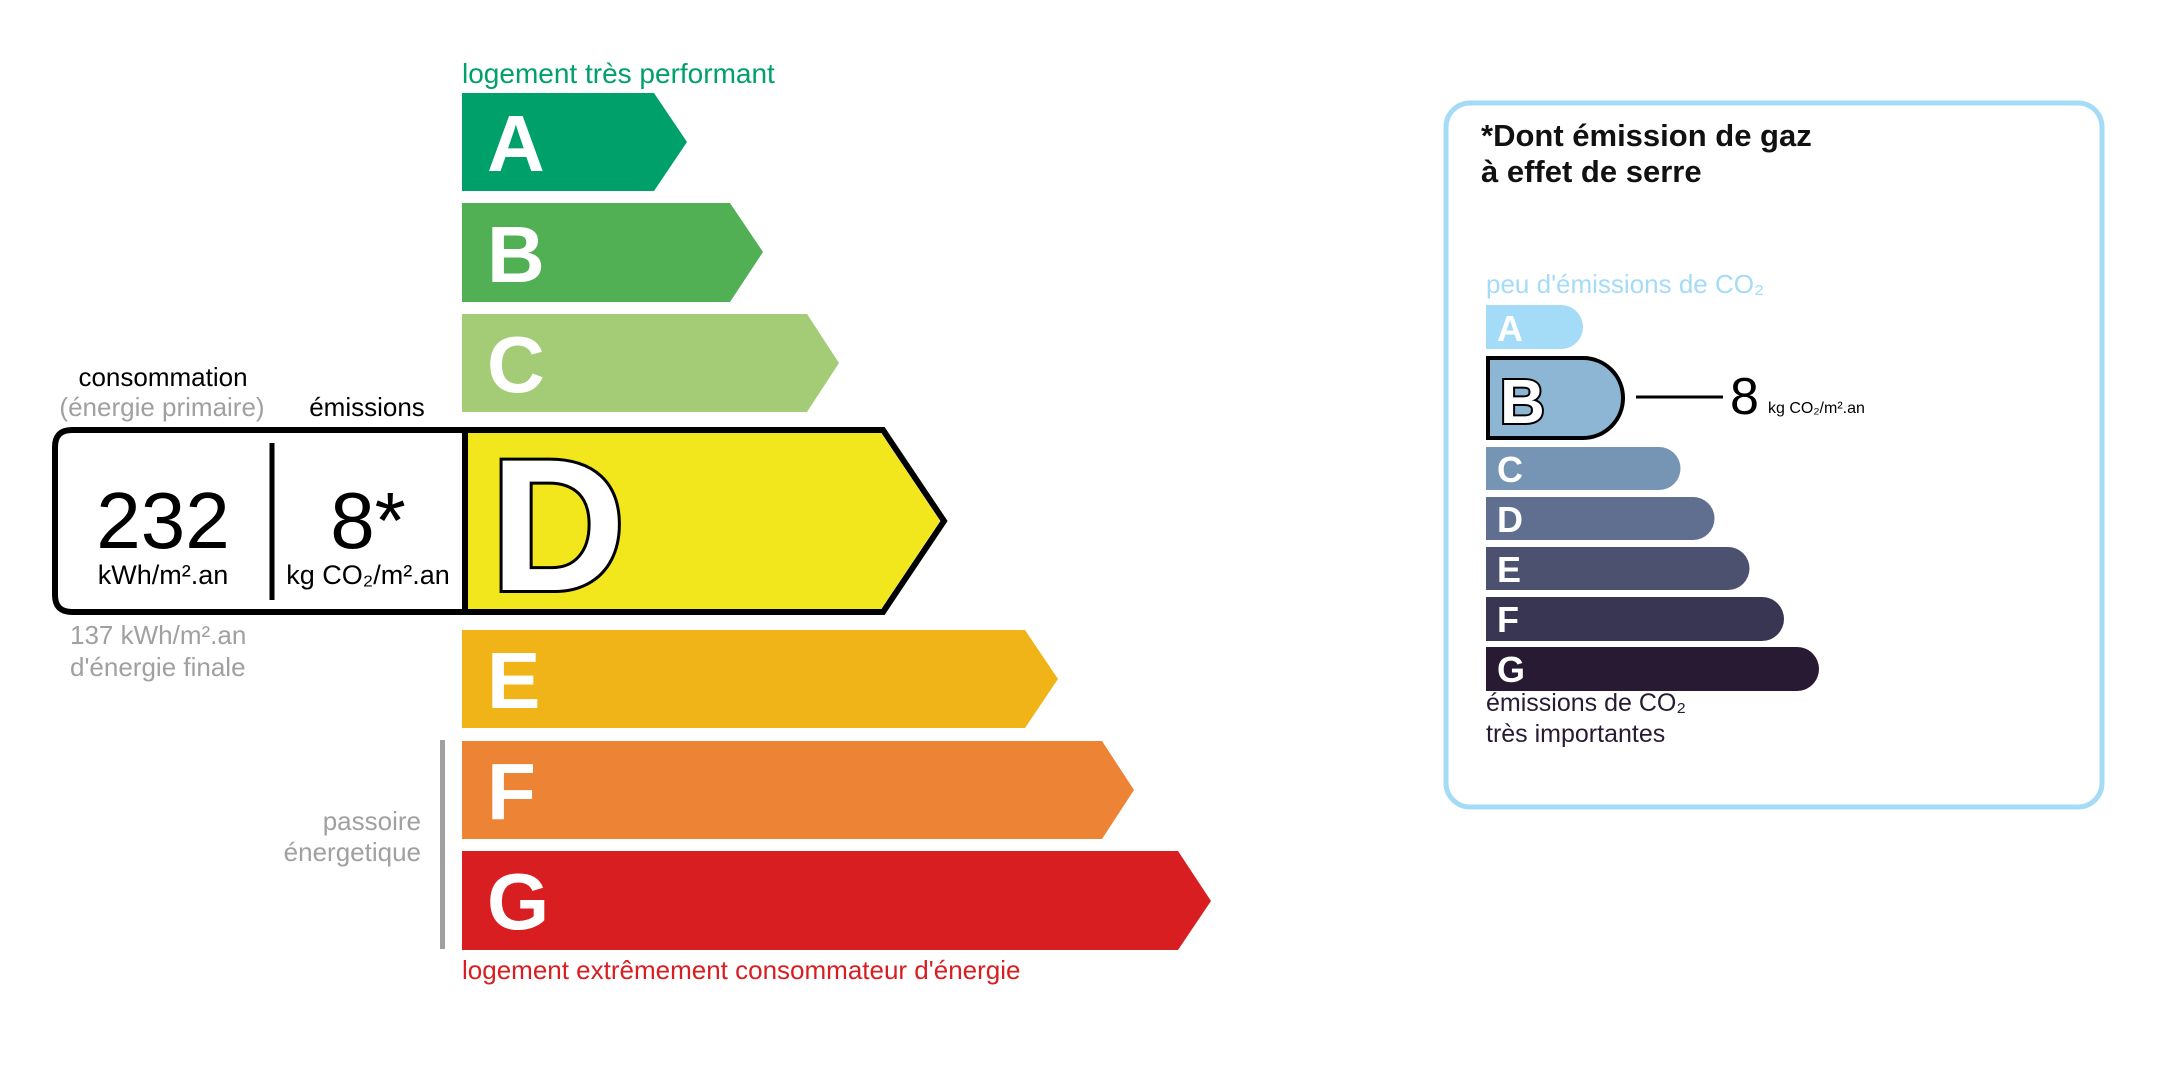  I want to click on ges-bottom-caption-1: émissions de CO₂, so click(1586, 703).